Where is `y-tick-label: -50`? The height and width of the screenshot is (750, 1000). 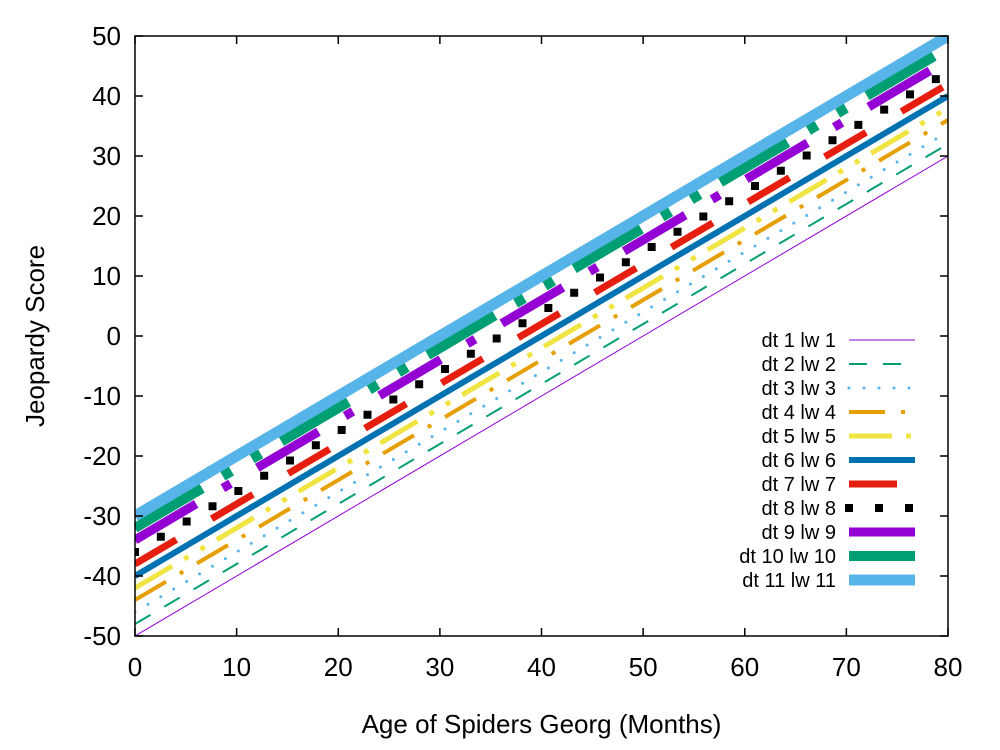
y-tick-label: -50 is located at coordinates (102, 636).